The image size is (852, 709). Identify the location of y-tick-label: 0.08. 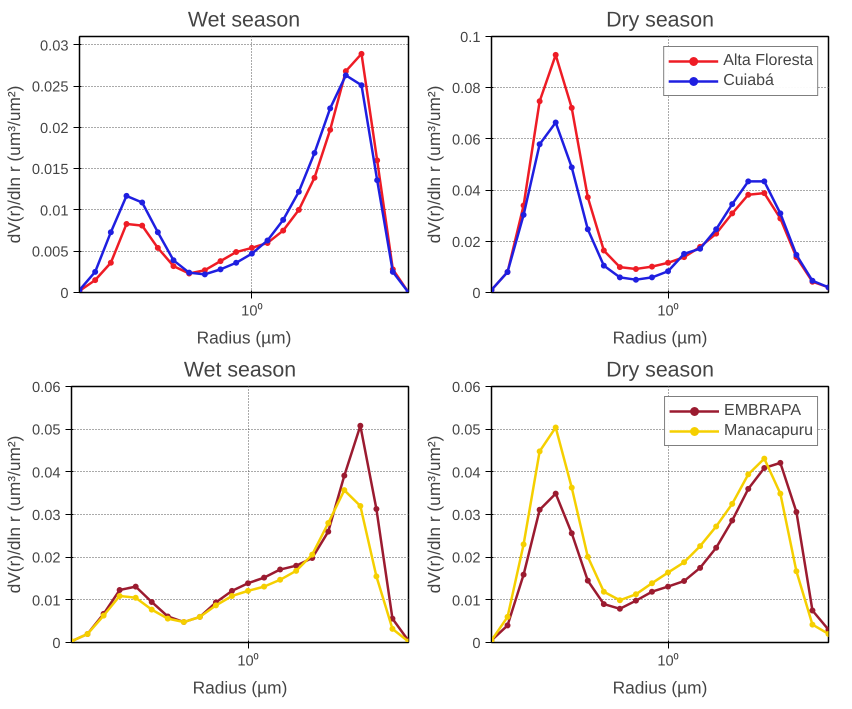
(466, 89).